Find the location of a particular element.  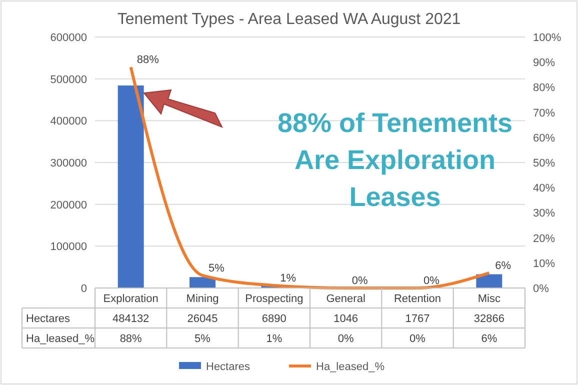

data-label: 1767 is located at coordinates (417, 319).